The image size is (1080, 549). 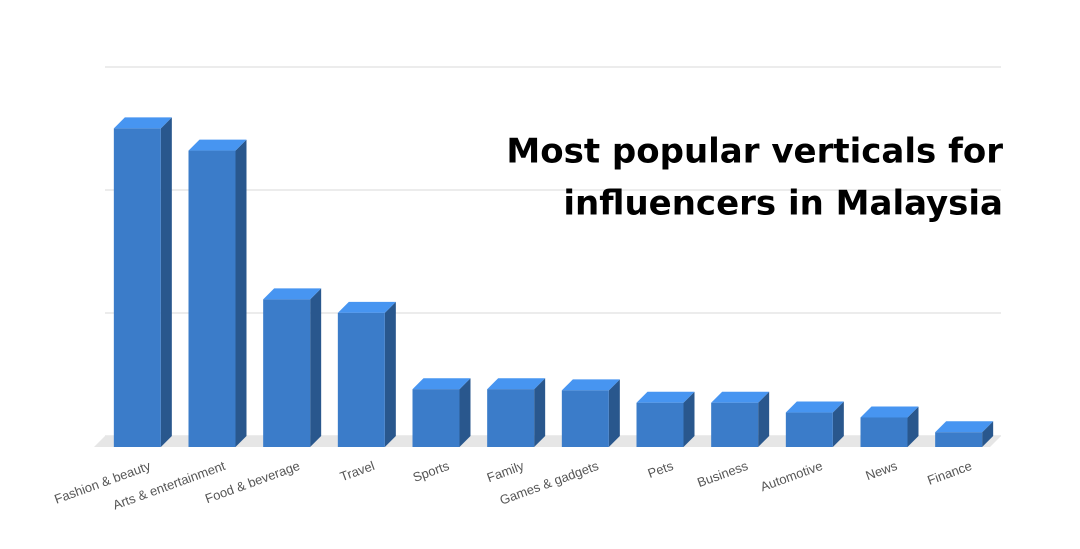 What do you see at coordinates (661, 469) in the screenshot?
I see `x-tick-label: Pets` at bounding box center [661, 469].